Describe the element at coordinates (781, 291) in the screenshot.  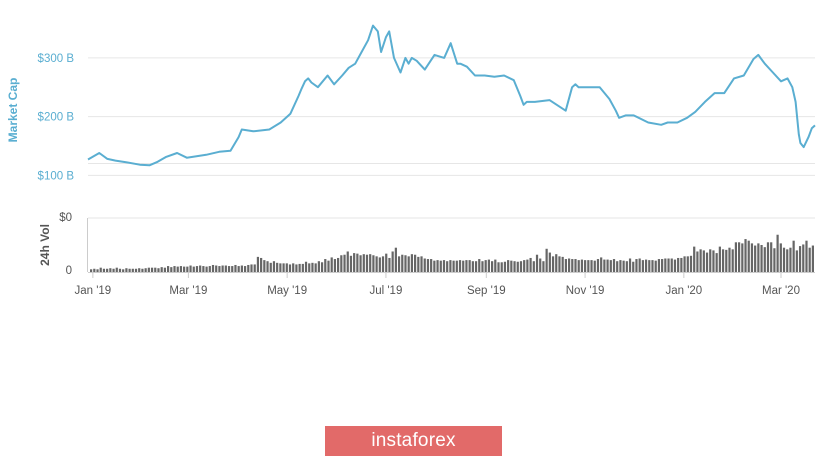
I see `x-tick-label: Mar '20` at that location.